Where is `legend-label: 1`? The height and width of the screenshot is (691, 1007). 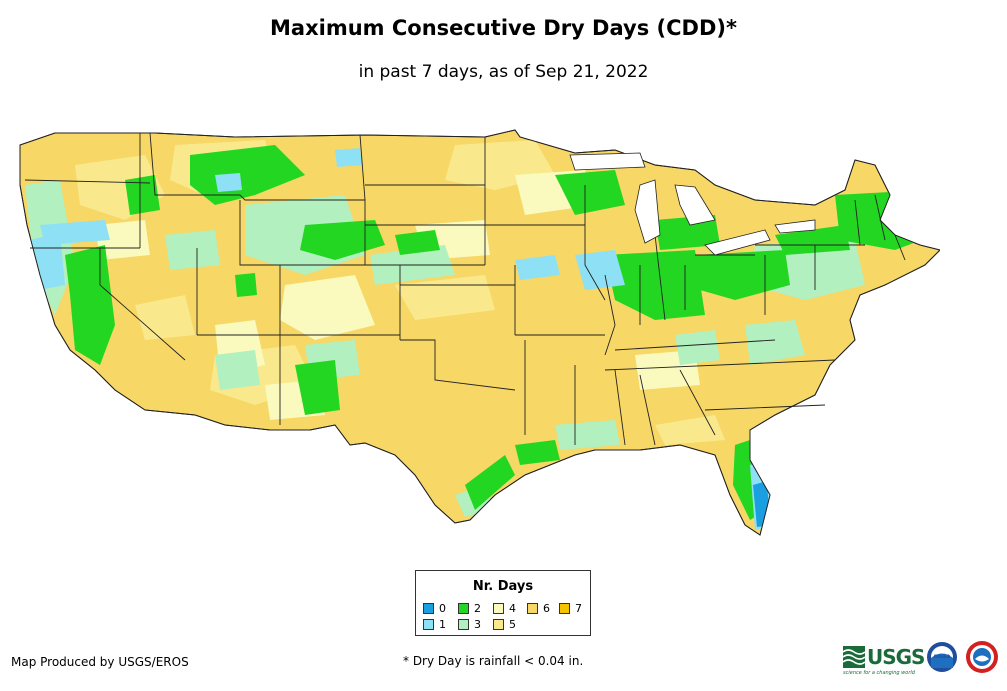 legend-label: 1 is located at coordinates (442, 624).